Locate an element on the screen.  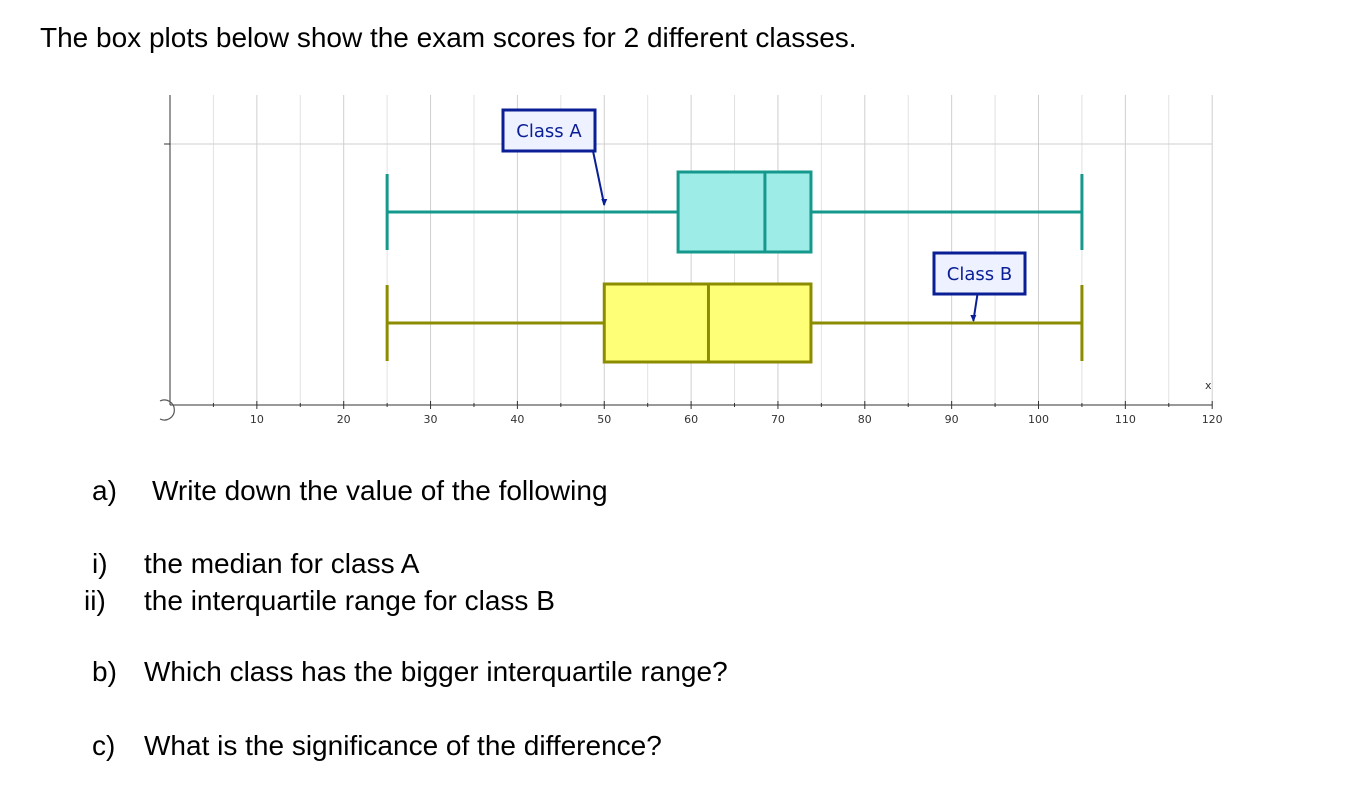
question-a-text: Write down the value of the following is located at coordinates (380, 490).